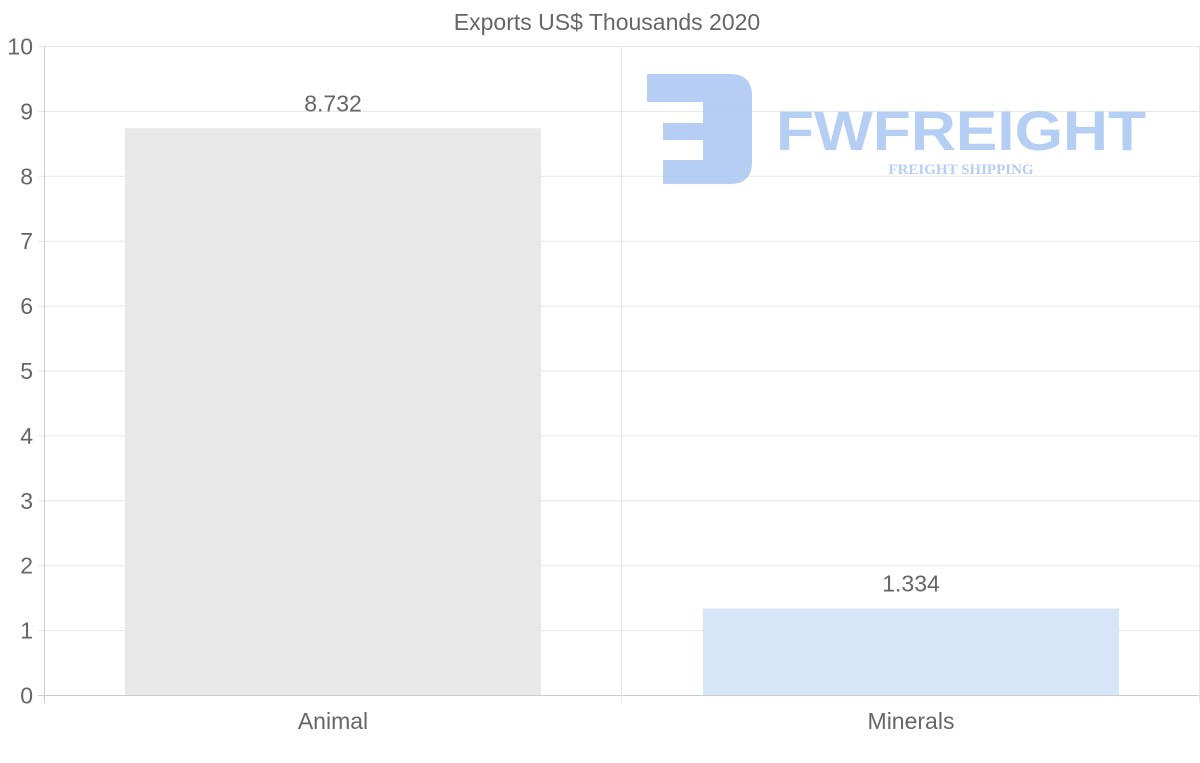  What do you see at coordinates (26, 111) in the screenshot?
I see `y-tick-label: 9` at bounding box center [26, 111].